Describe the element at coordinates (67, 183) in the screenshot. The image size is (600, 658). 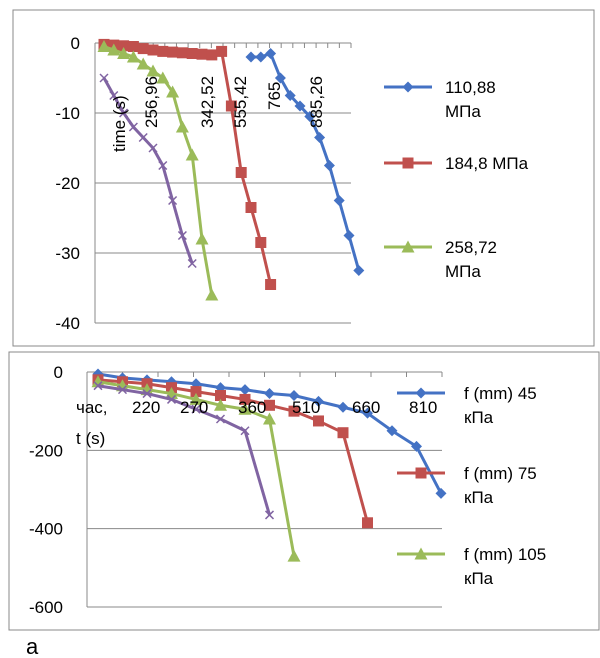
I see `y-tick-label: -20` at that location.